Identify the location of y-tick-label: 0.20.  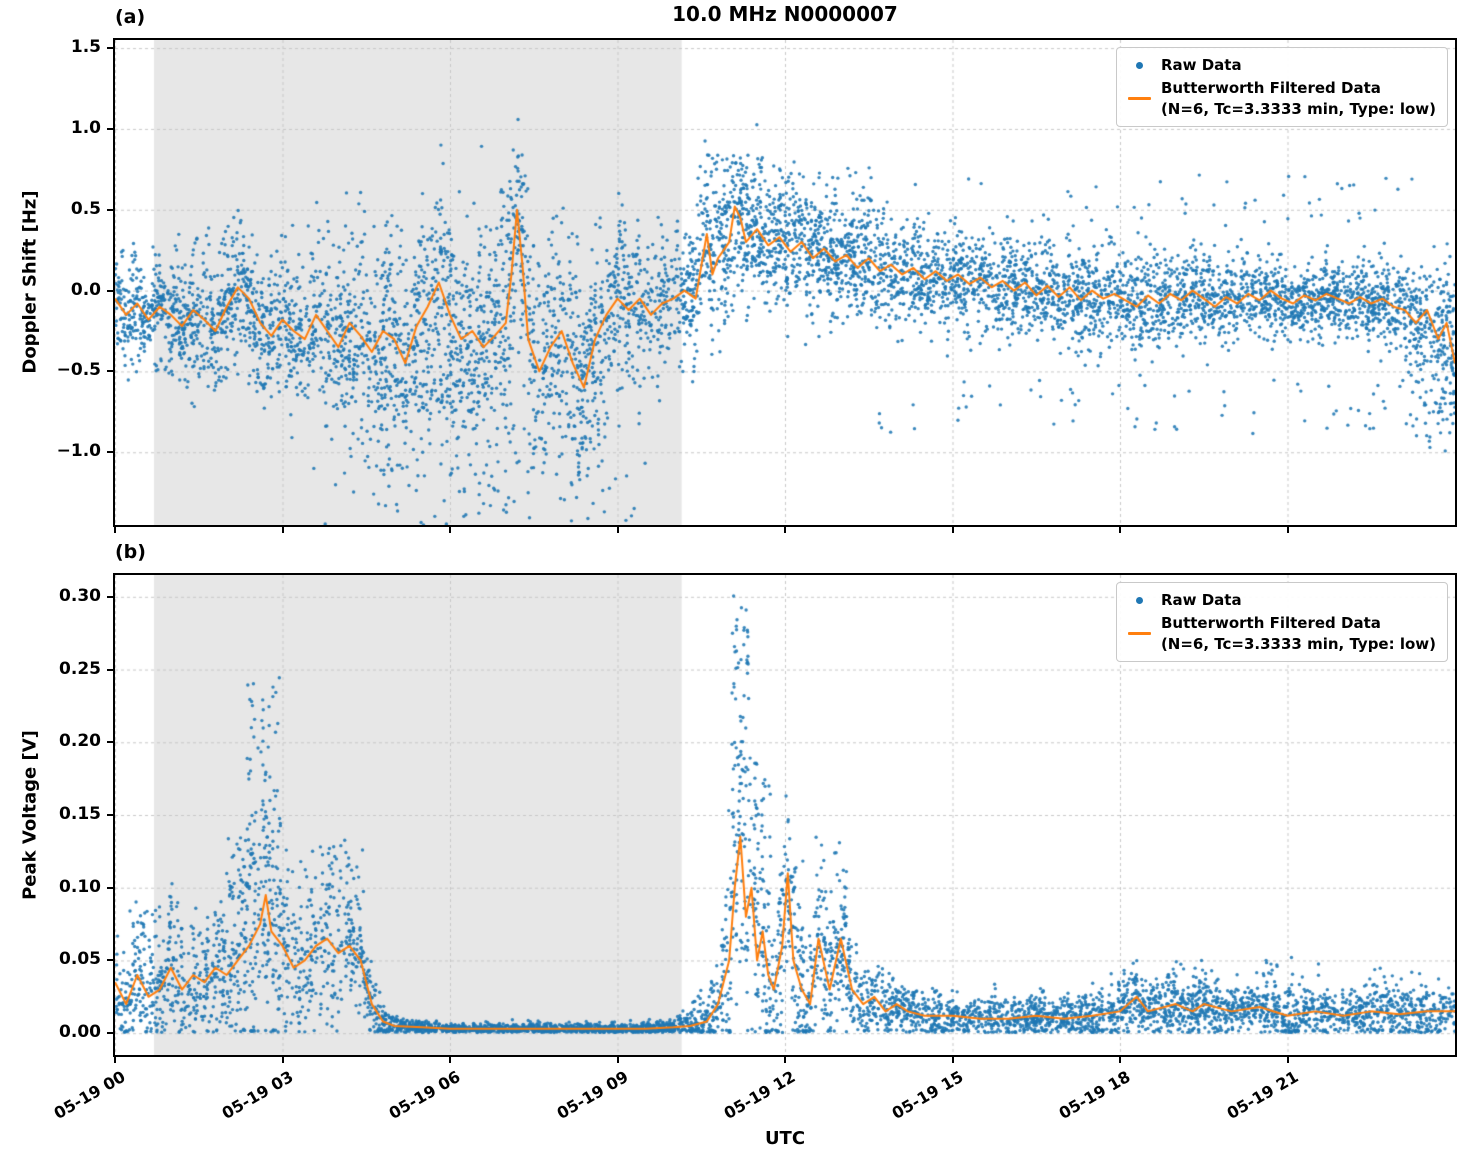
(80, 741).